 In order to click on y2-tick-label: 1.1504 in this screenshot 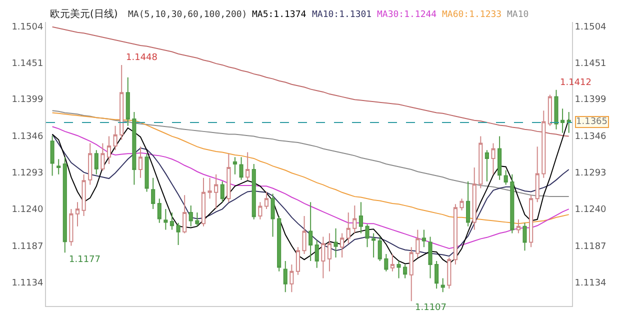, I will do `click(590, 27)`.